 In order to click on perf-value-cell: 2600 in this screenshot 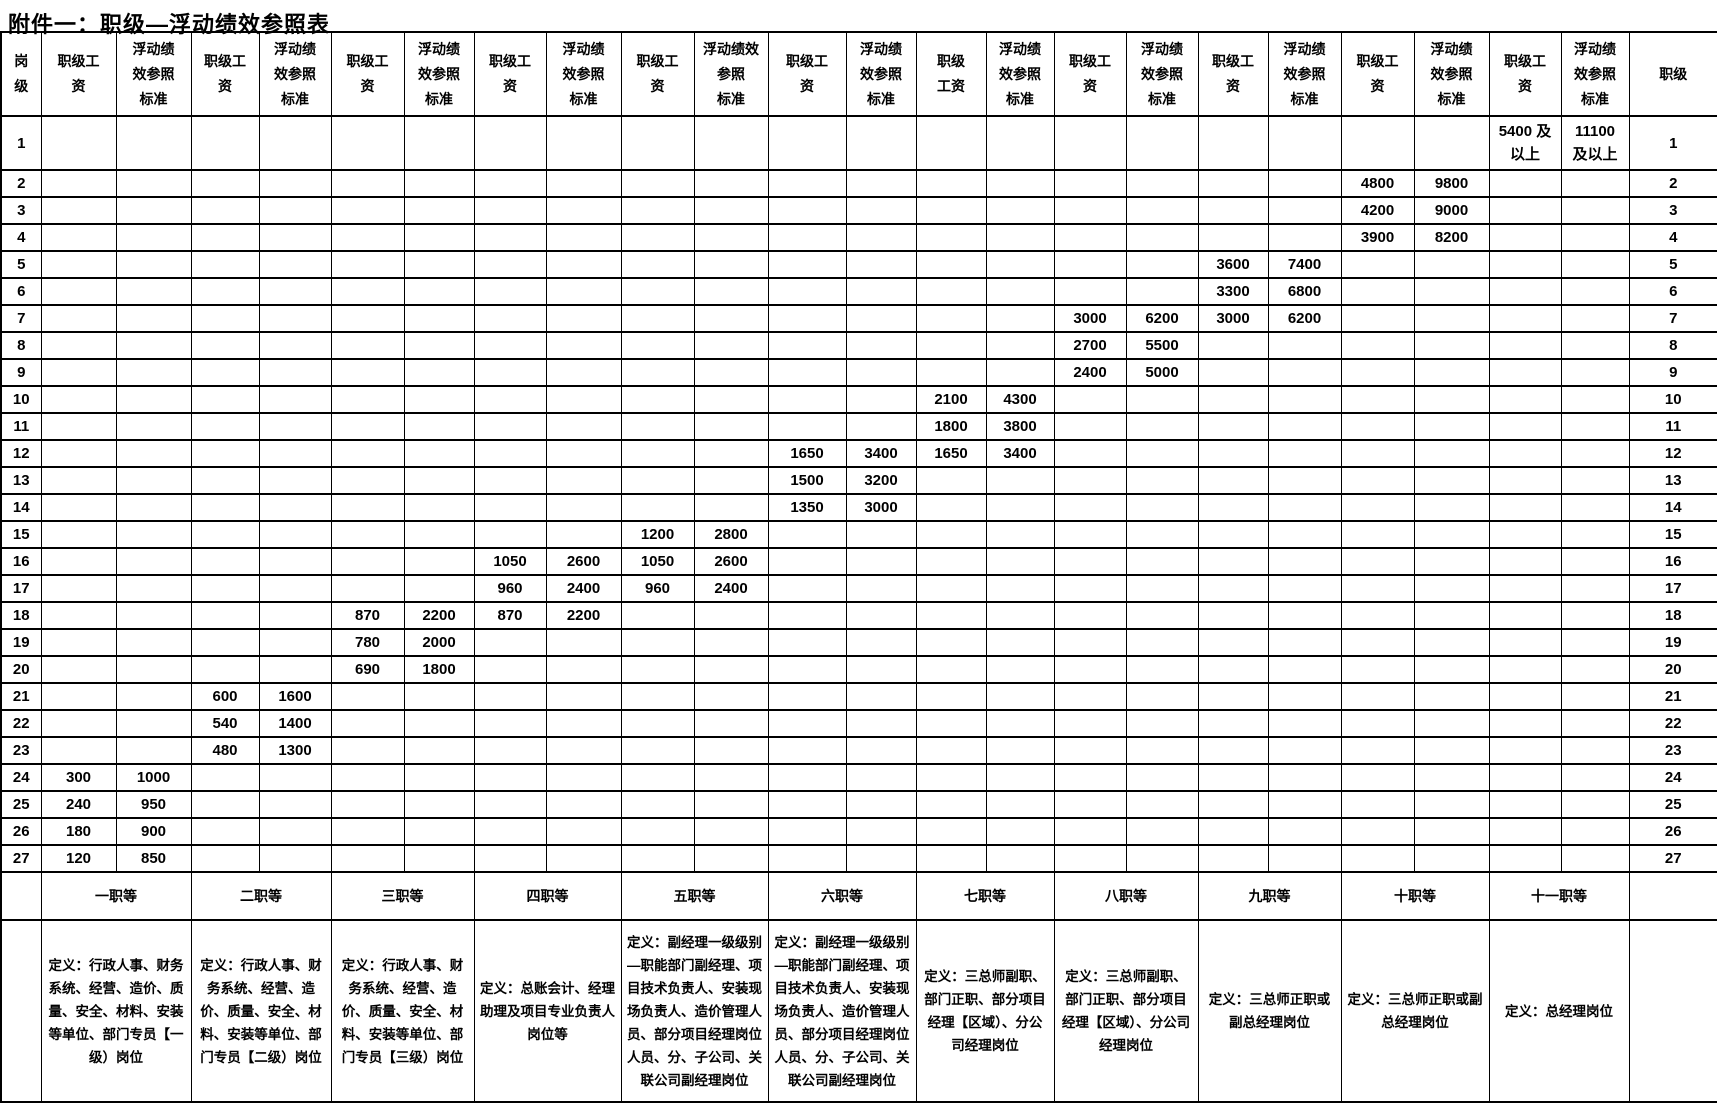, I will do `click(731, 561)`.